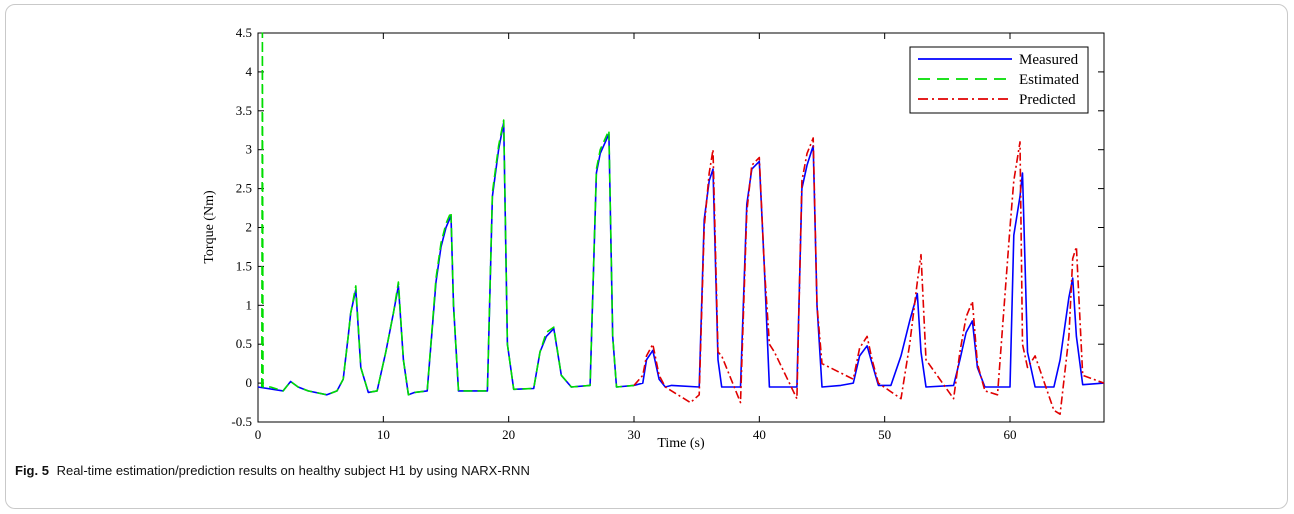 Image resolution: width=1294 pixels, height=514 pixels. What do you see at coordinates (681, 443) in the screenshot?
I see `x-axis-title: Time (s)` at bounding box center [681, 443].